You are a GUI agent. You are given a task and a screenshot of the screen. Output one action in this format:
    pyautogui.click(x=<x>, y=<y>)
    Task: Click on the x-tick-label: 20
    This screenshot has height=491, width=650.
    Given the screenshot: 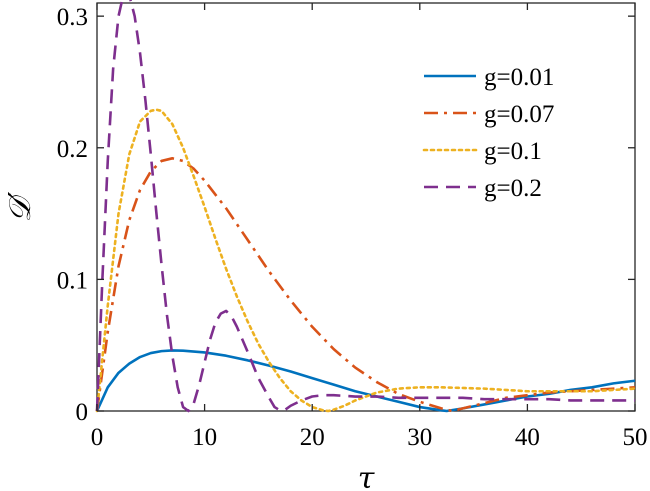 What is the action you would take?
    pyautogui.click(x=312, y=437)
    